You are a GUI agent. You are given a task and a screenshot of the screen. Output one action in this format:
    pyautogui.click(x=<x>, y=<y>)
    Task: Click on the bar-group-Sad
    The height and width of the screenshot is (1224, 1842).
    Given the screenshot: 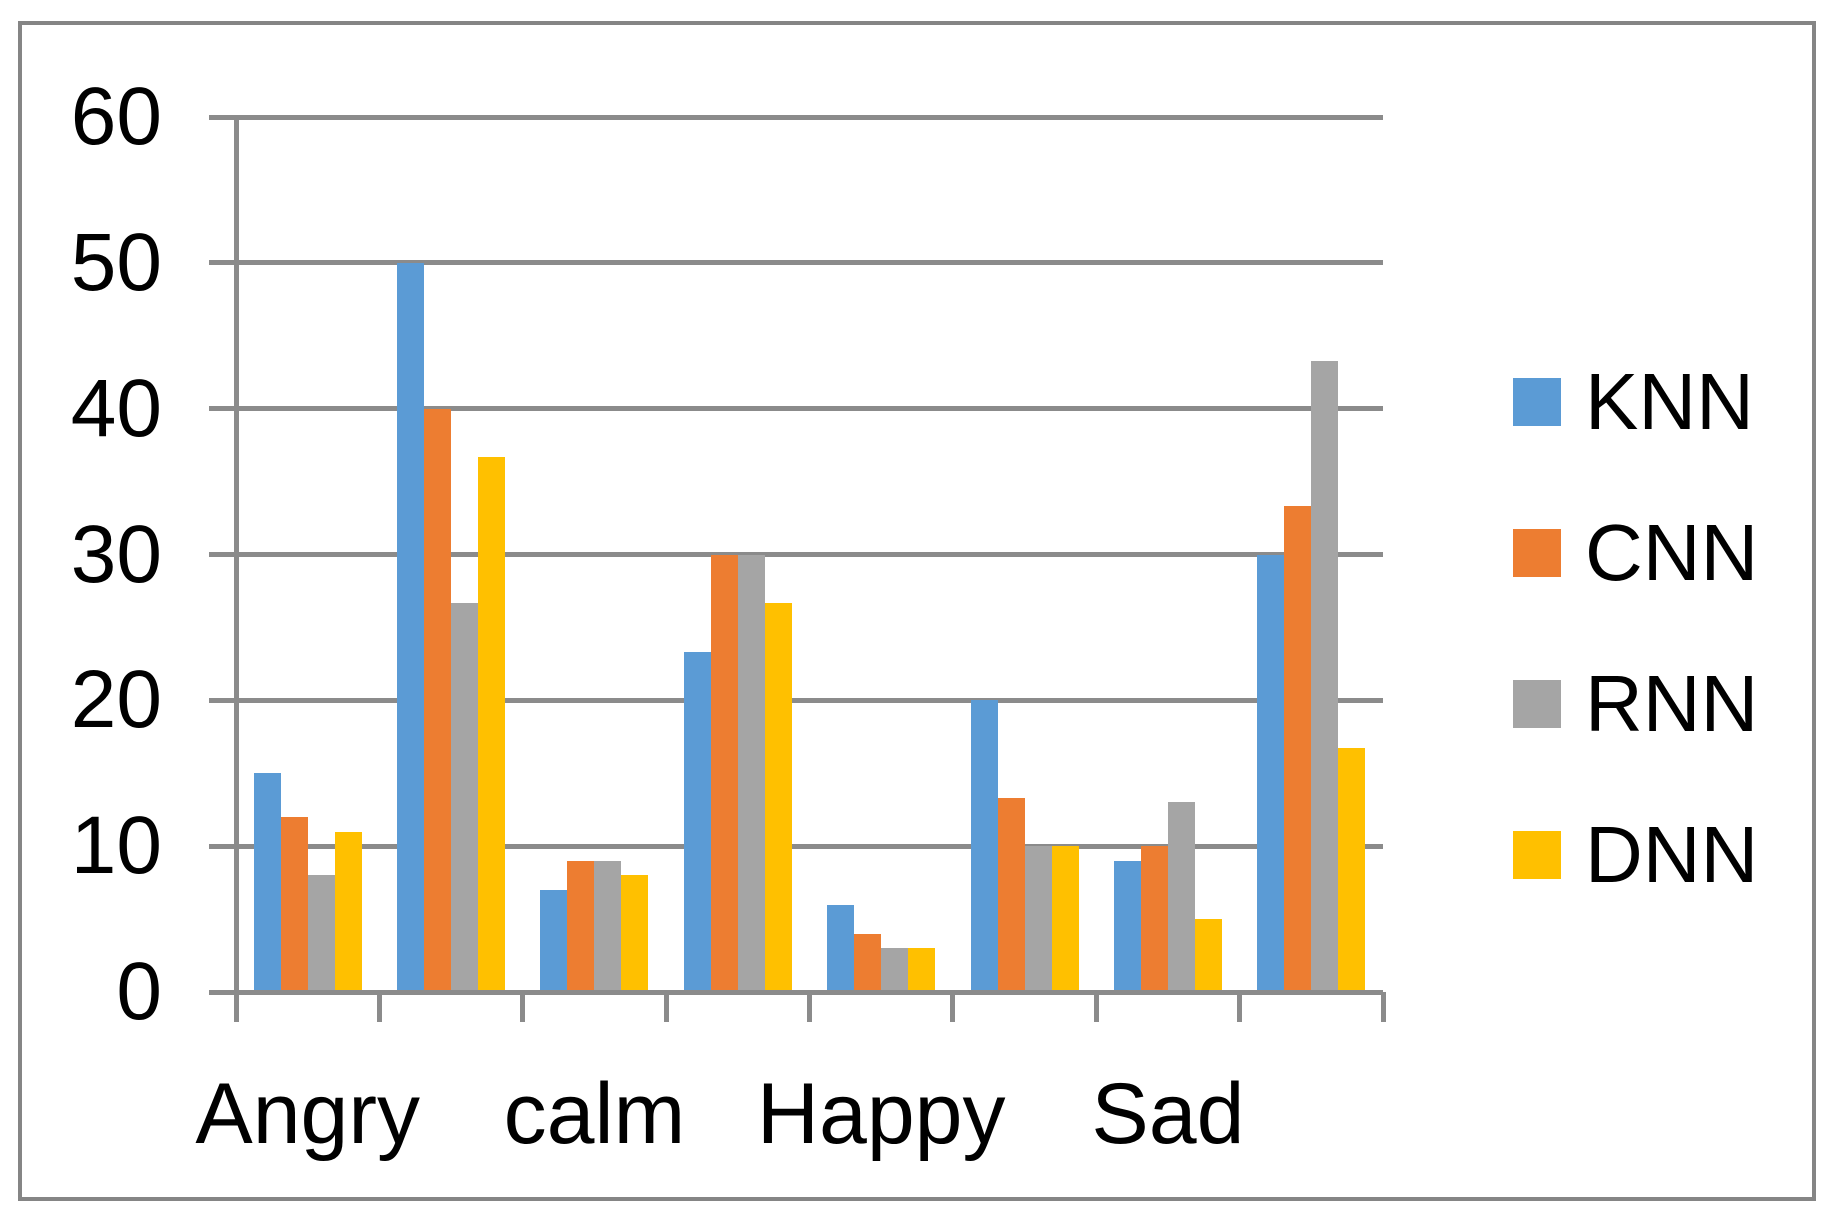 What is the action you would take?
    pyautogui.click(x=1167, y=554)
    